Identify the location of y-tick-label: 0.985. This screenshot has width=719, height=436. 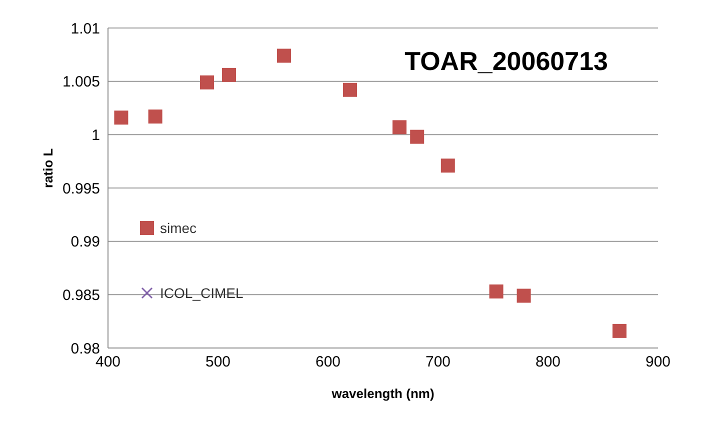
(81, 295).